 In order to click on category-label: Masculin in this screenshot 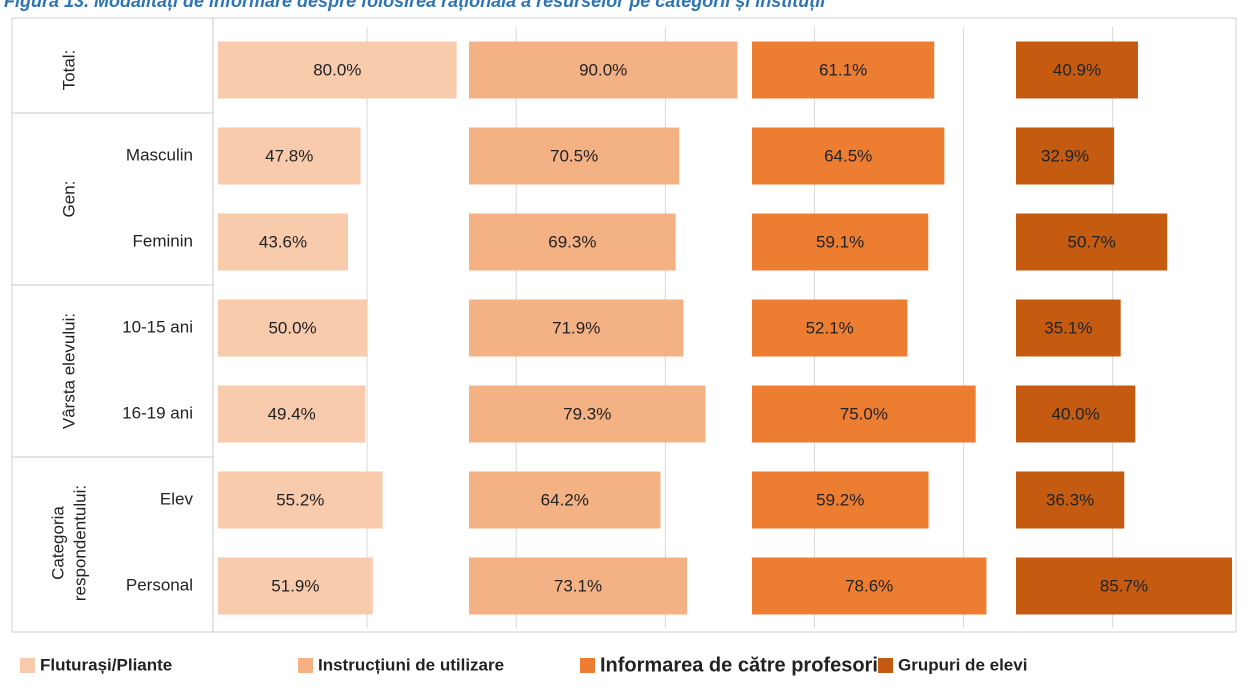, I will do `click(159, 154)`.